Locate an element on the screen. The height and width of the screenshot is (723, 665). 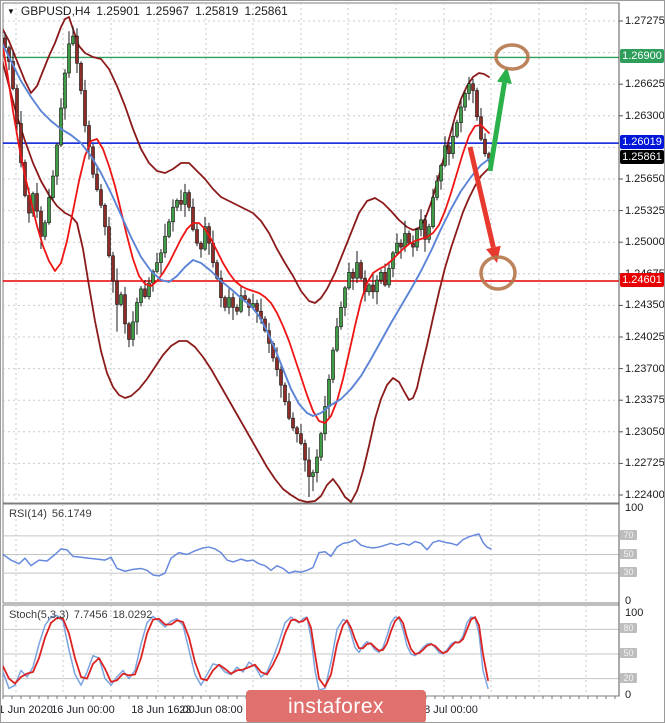
stoch-pane is located at coordinates (311, 650).